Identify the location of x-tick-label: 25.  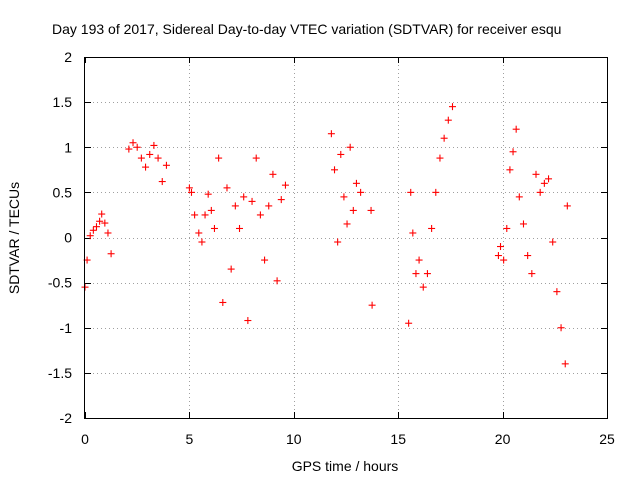
(607, 439).